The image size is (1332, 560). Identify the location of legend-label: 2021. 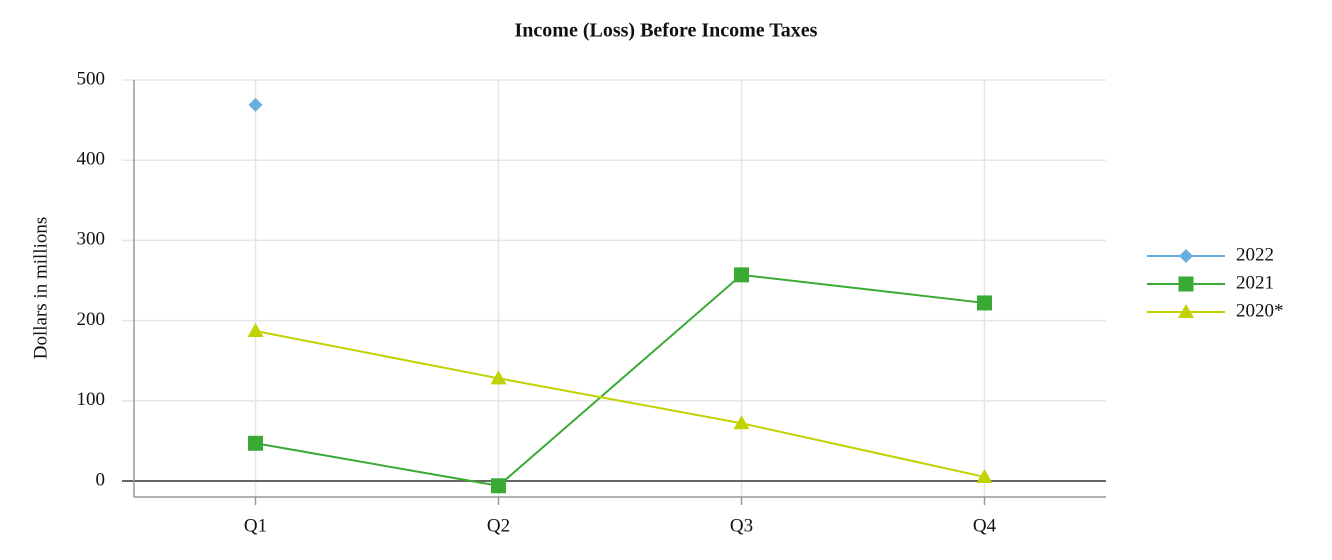
(1255, 282).